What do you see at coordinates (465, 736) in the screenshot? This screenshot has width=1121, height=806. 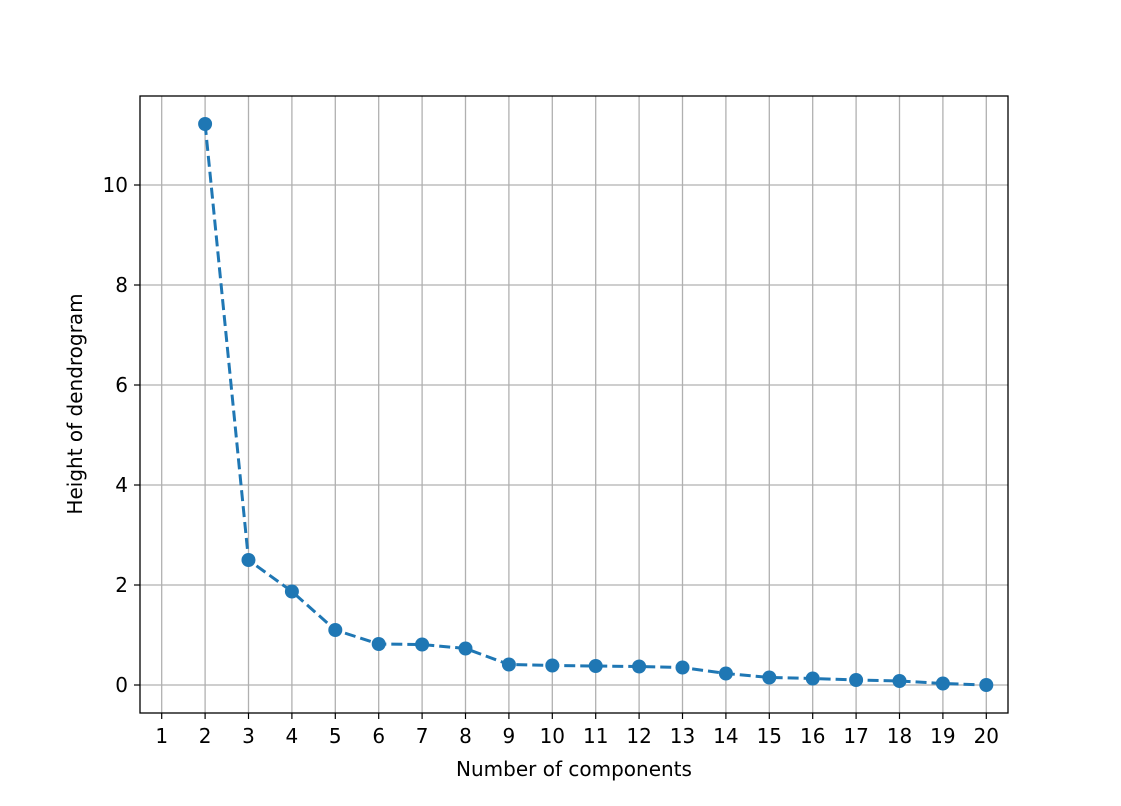 I see `x-tick-label: 8` at bounding box center [465, 736].